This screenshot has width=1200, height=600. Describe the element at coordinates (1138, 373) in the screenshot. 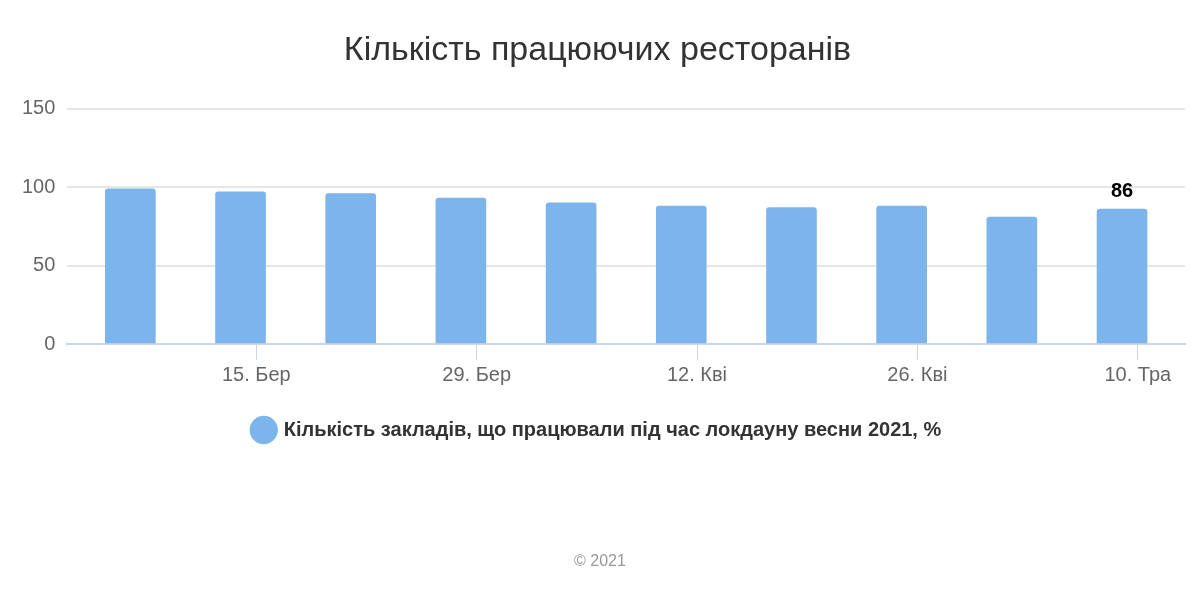

I see `x-tick-label: 10. Тра` at that location.